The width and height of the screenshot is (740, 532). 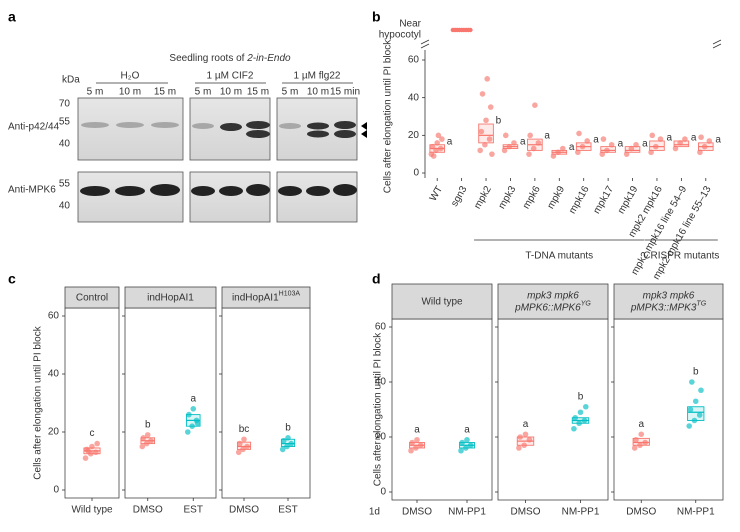 What do you see at coordinates (222, 160) in the screenshot?
I see `blots` at bounding box center [222, 160].